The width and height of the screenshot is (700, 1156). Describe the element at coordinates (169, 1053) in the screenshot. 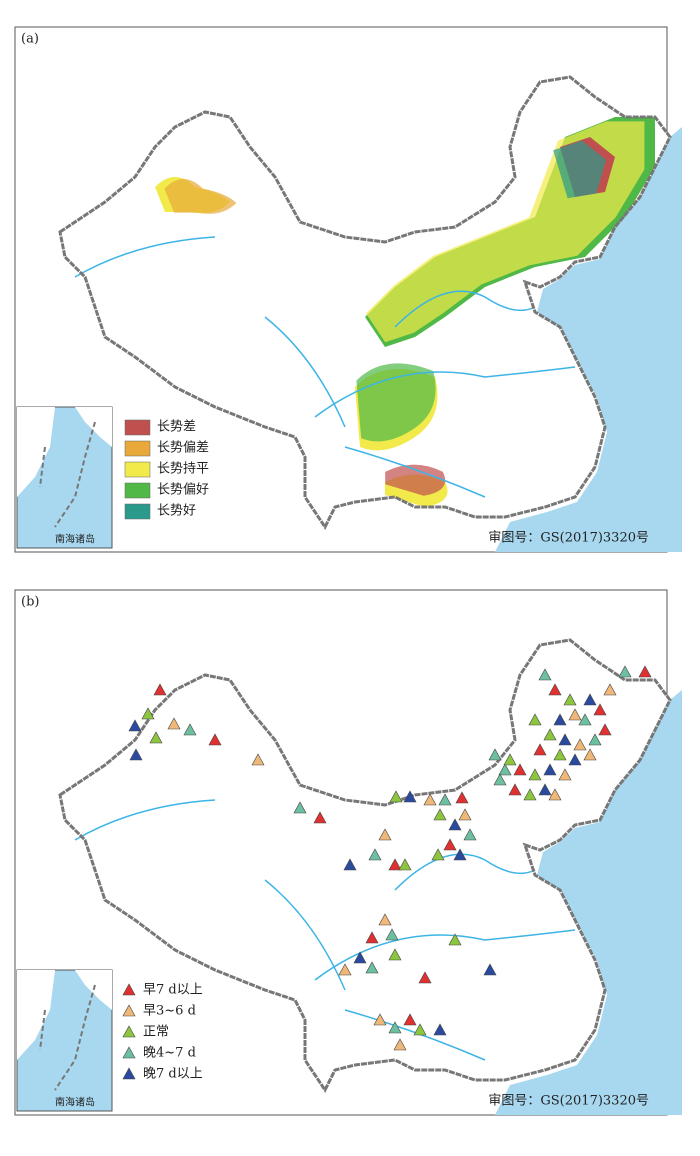

I see `legend-label: 晚4~7 d` at that location.